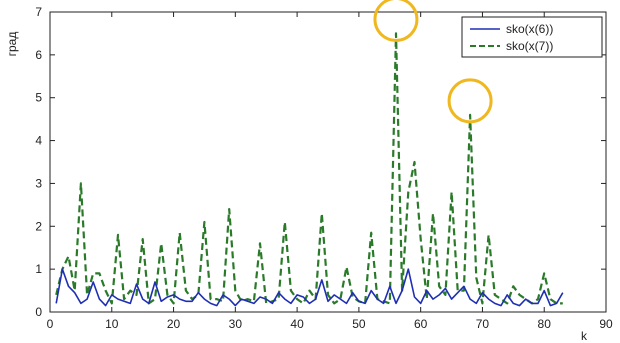  Describe the element at coordinates (606, 324) in the screenshot. I see `x-tick-label: 90` at that location.